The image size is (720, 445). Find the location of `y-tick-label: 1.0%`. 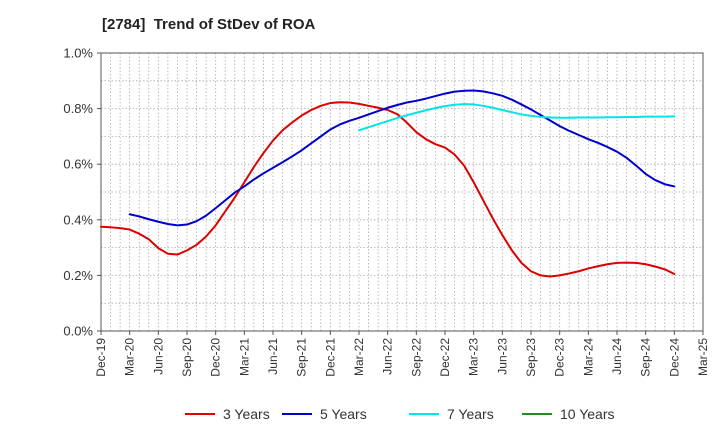

y-tick-label: 1.0% is located at coordinates (78, 53).